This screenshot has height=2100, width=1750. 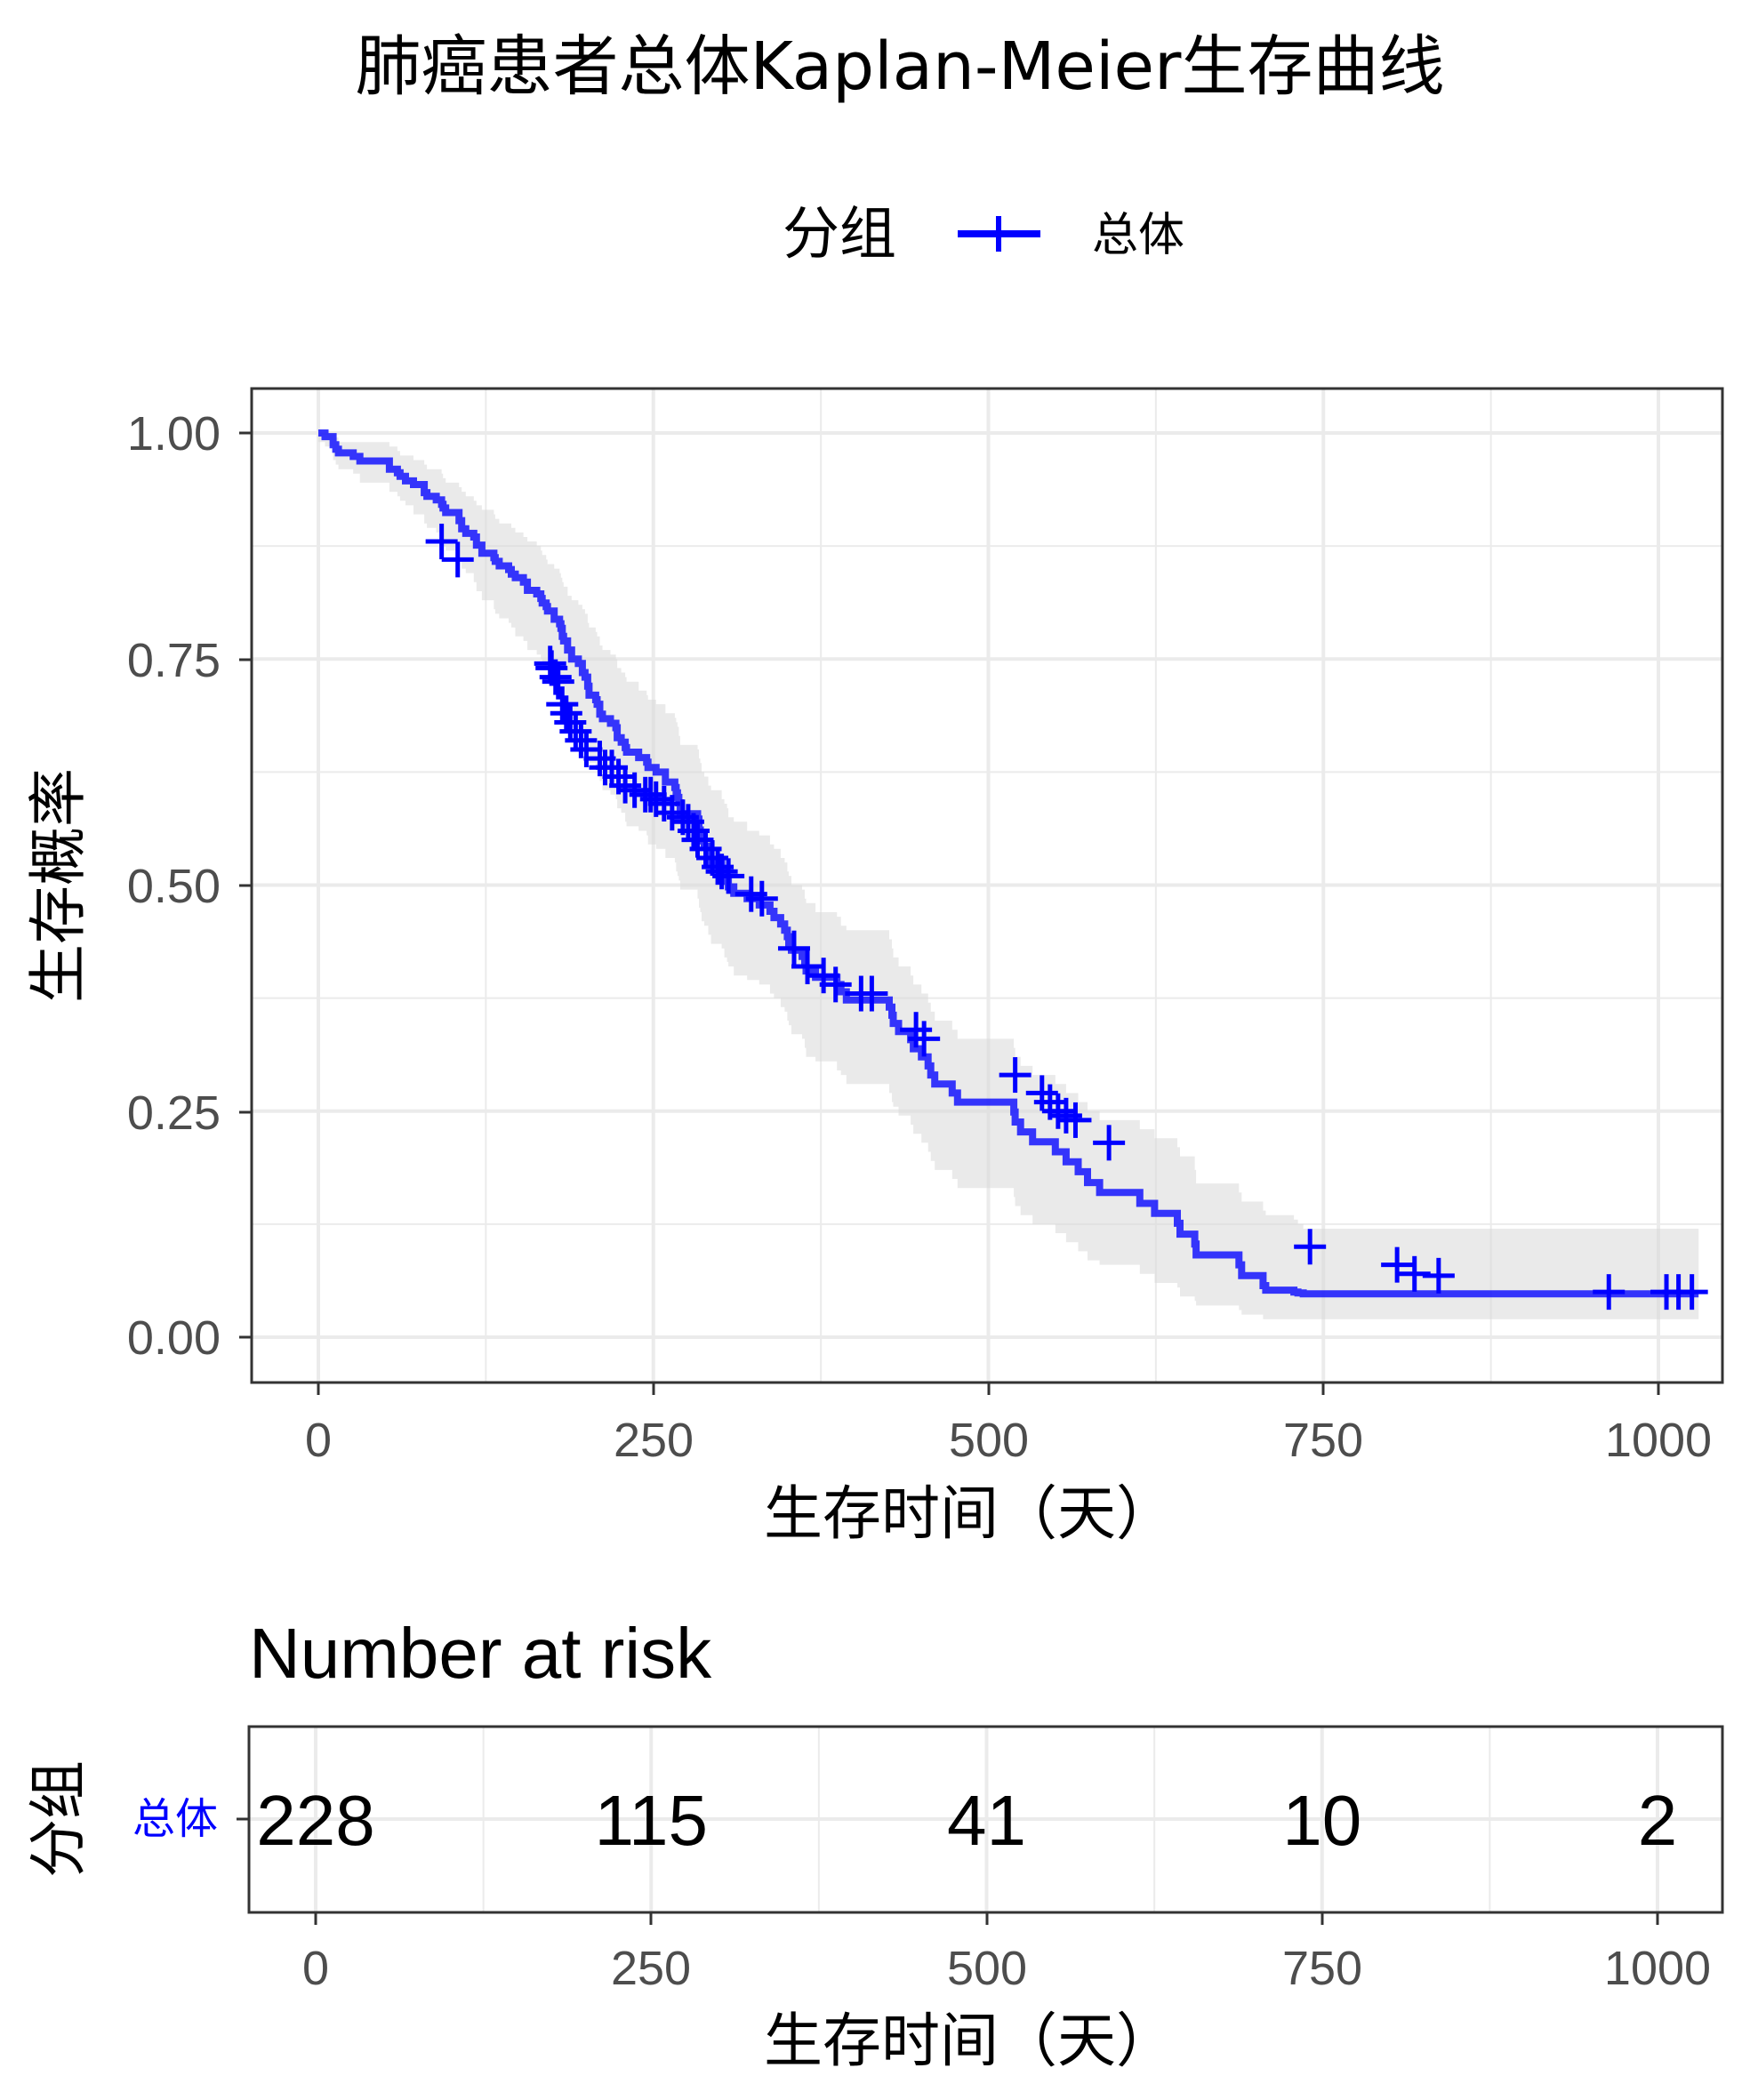 What do you see at coordinates (58, 886) in the screenshot?
I see `y-axis-title: 生存概率` at bounding box center [58, 886].